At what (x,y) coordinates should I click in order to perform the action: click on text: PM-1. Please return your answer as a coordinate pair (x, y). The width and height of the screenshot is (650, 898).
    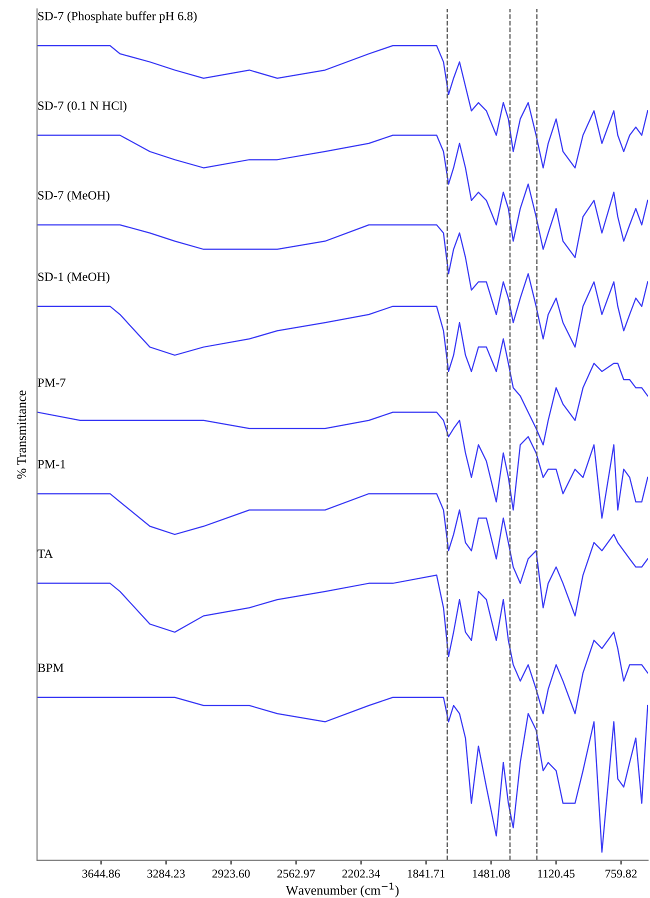
    Looking at the image, I should click on (52, 464).